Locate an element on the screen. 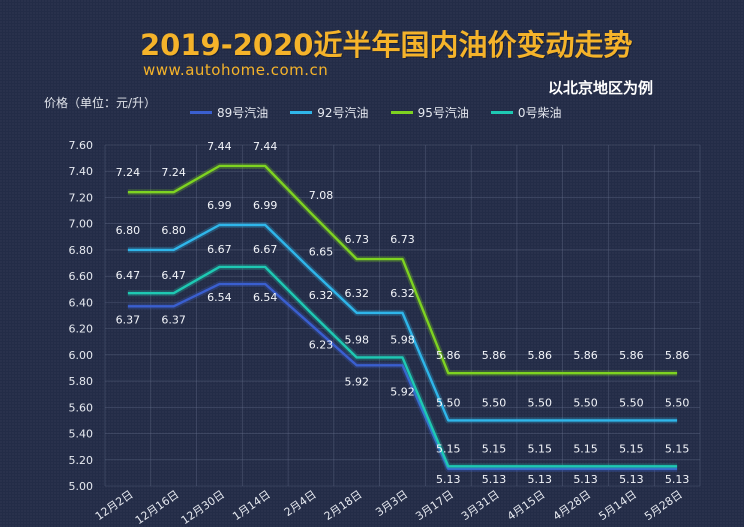 Image resolution: width=744 pixels, height=527 pixels. data-label: 6.23 is located at coordinates (321, 345).